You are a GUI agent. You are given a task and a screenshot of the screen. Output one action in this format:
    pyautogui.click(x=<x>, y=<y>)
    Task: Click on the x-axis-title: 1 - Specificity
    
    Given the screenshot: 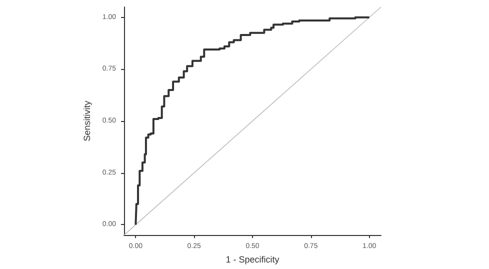 What is the action you would take?
    pyautogui.click(x=253, y=259)
    